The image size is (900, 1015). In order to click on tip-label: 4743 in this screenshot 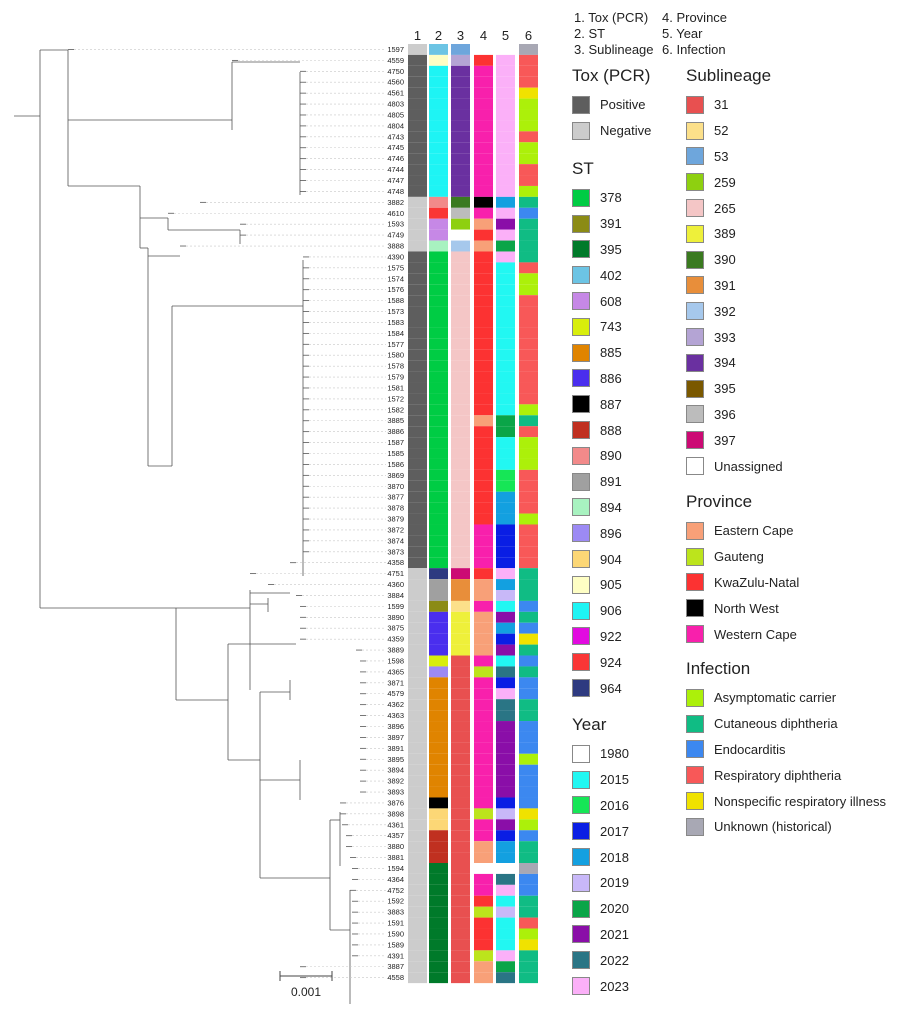, I will do `click(395, 136)`.